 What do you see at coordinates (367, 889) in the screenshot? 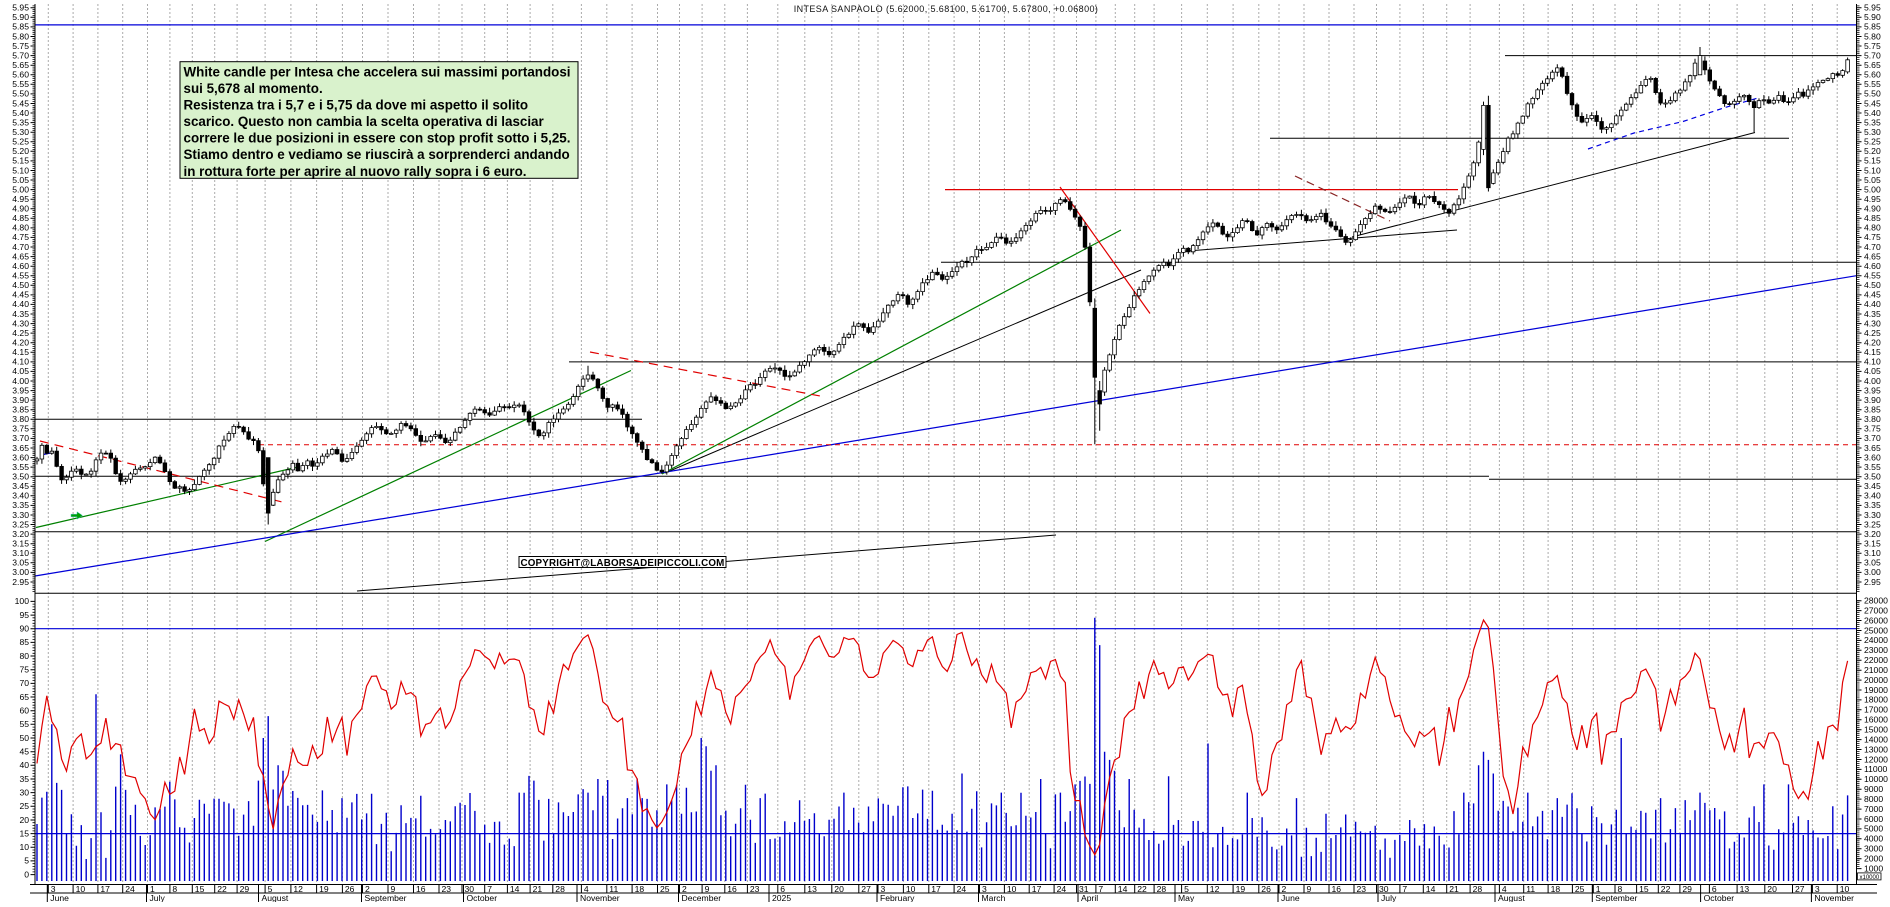
I see `svg-text: 2` at bounding box center [367, 889].